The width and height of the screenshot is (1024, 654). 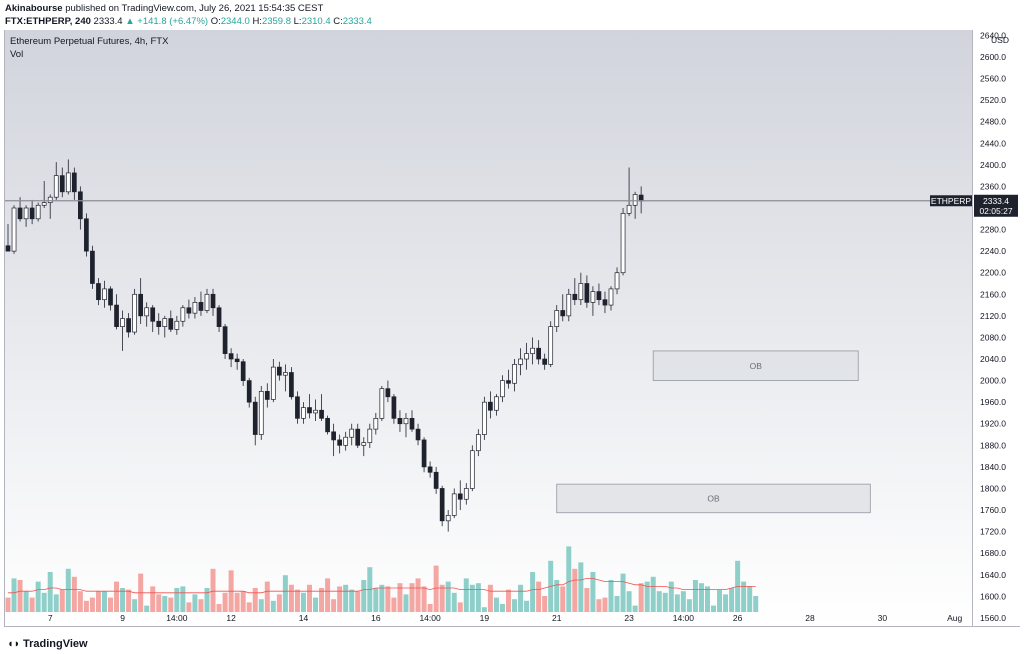 What do you see at coordinates (738, 618) in the screenshot?
I see `time-tick-label: 26` at bounding box center [738, 618].